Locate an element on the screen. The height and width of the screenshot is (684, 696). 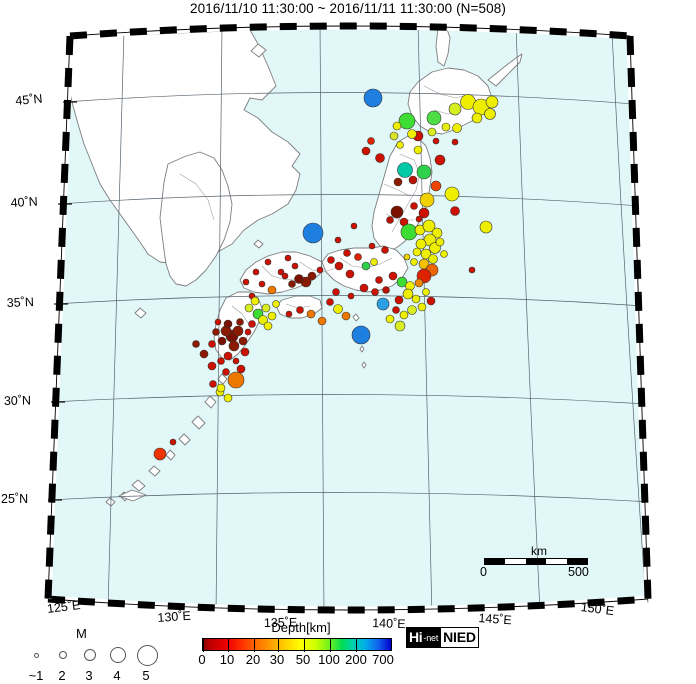
logo-net-text: -net is located at coordinates (432, 637).